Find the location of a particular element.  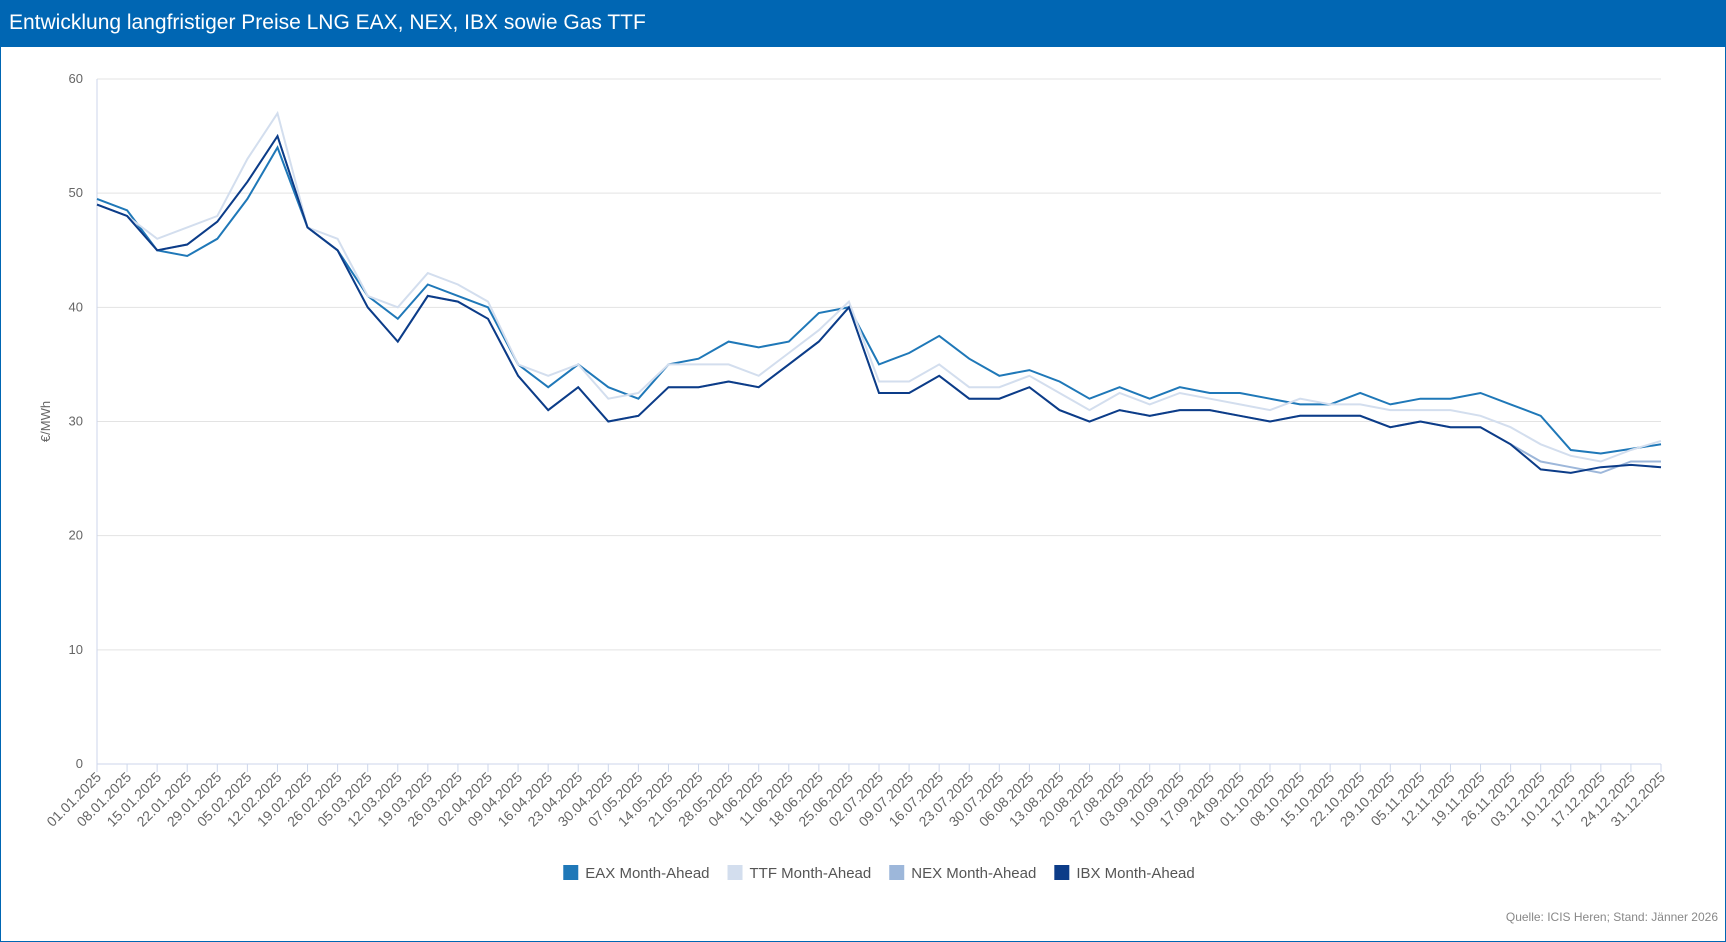

y-tick-label: 20 is located at coordinates (76, 535).